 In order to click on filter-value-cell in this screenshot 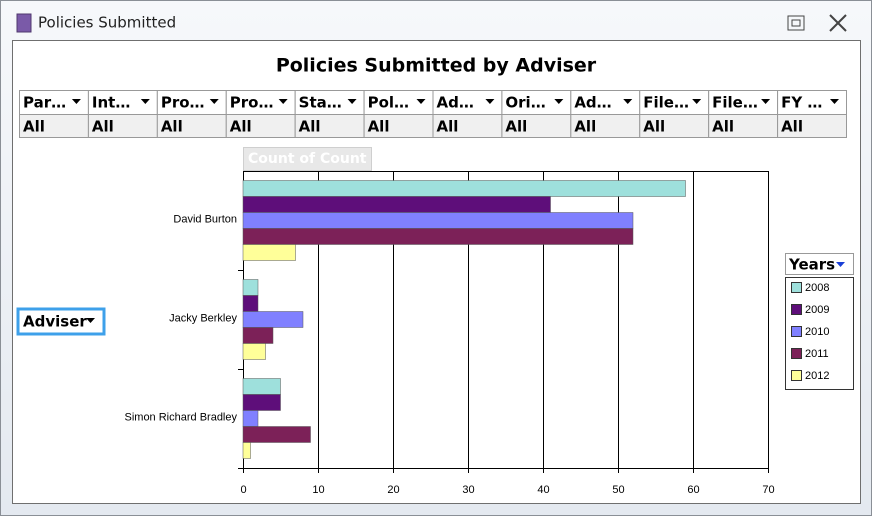, I will do `click(812, 126)`.